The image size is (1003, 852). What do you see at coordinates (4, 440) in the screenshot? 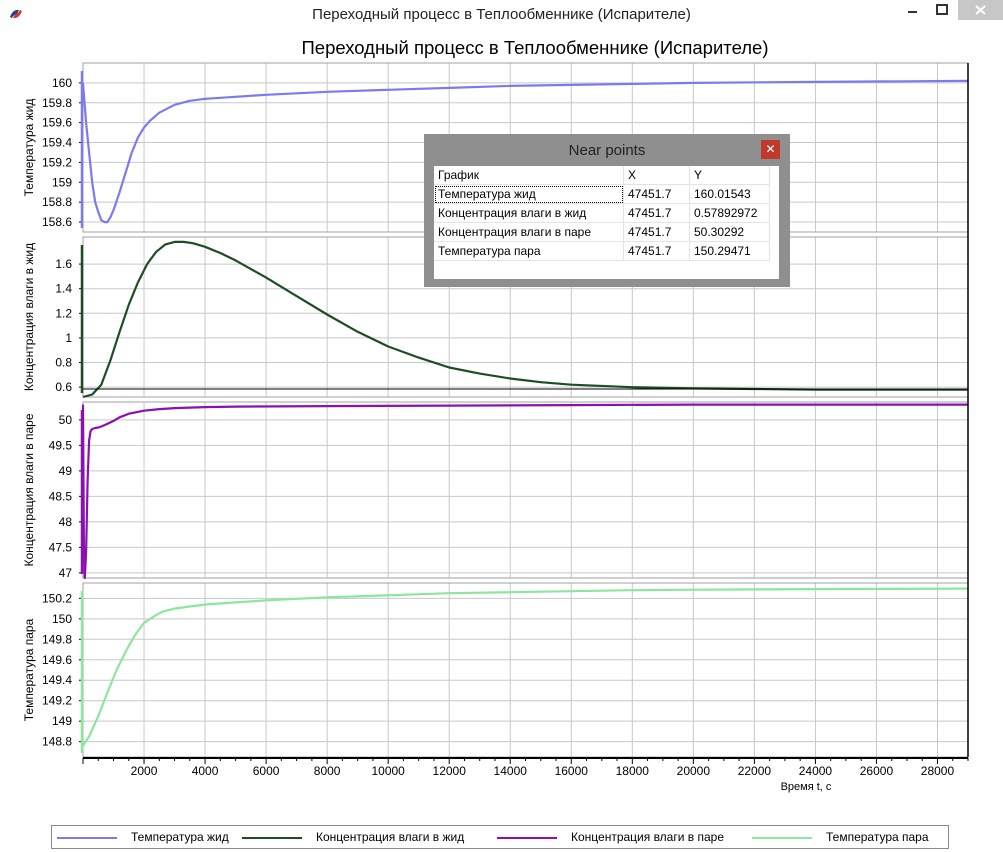
I see `window-left-frame` at bounding box center [4, 440].